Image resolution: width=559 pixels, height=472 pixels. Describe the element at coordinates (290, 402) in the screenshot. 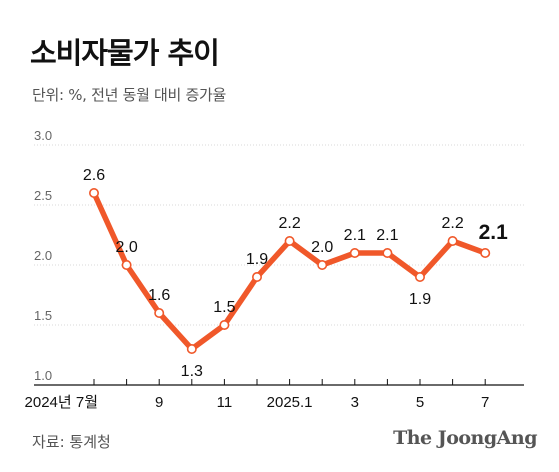

I see `x-tick-label: 2025.1` at that location.